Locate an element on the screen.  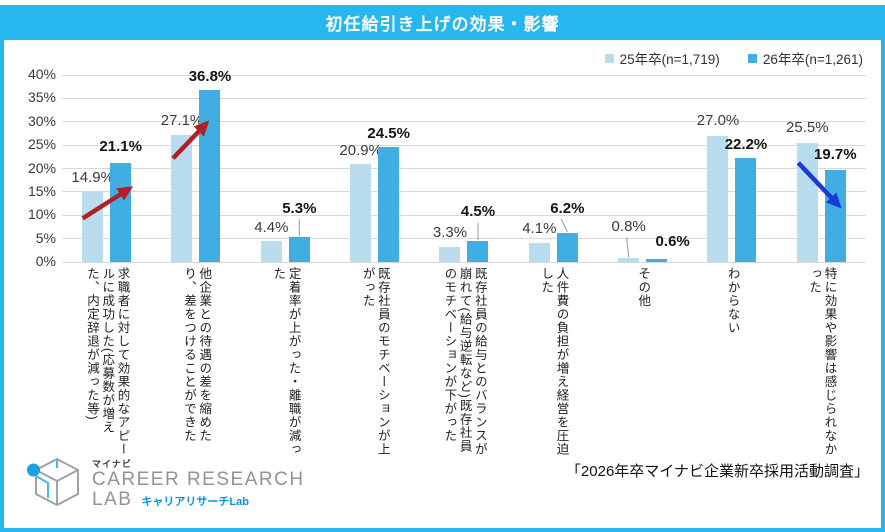
bar-value-label: 5.3% is located at coordinates (299, 208).